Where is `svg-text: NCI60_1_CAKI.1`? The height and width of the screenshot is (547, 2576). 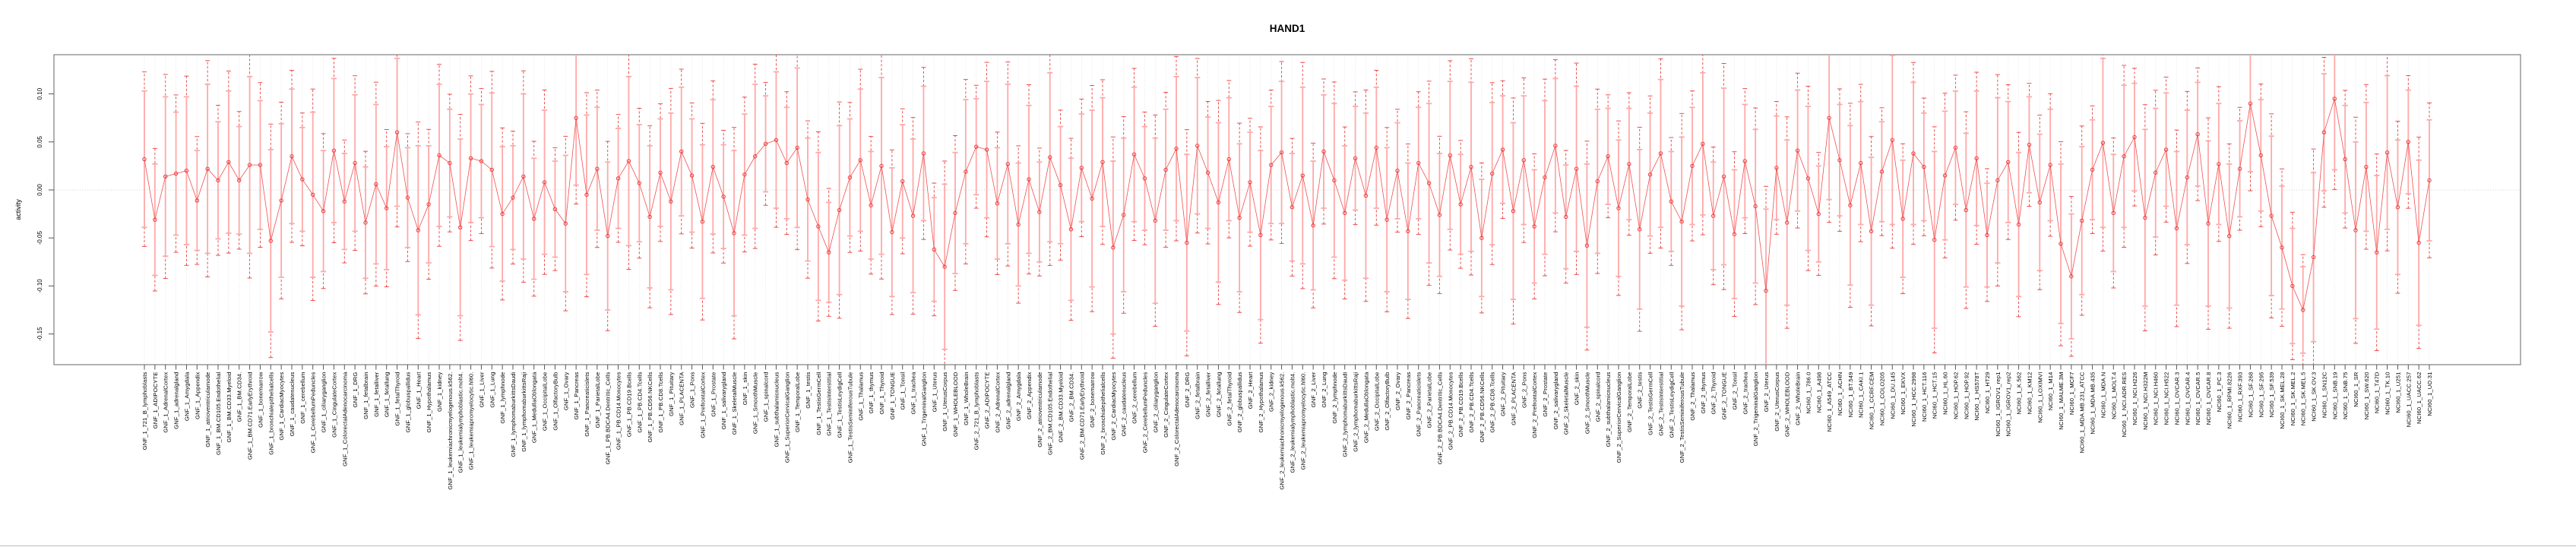 svg-text: NCI60_1_CAKI.1 is located at coordinates (1861, 395).